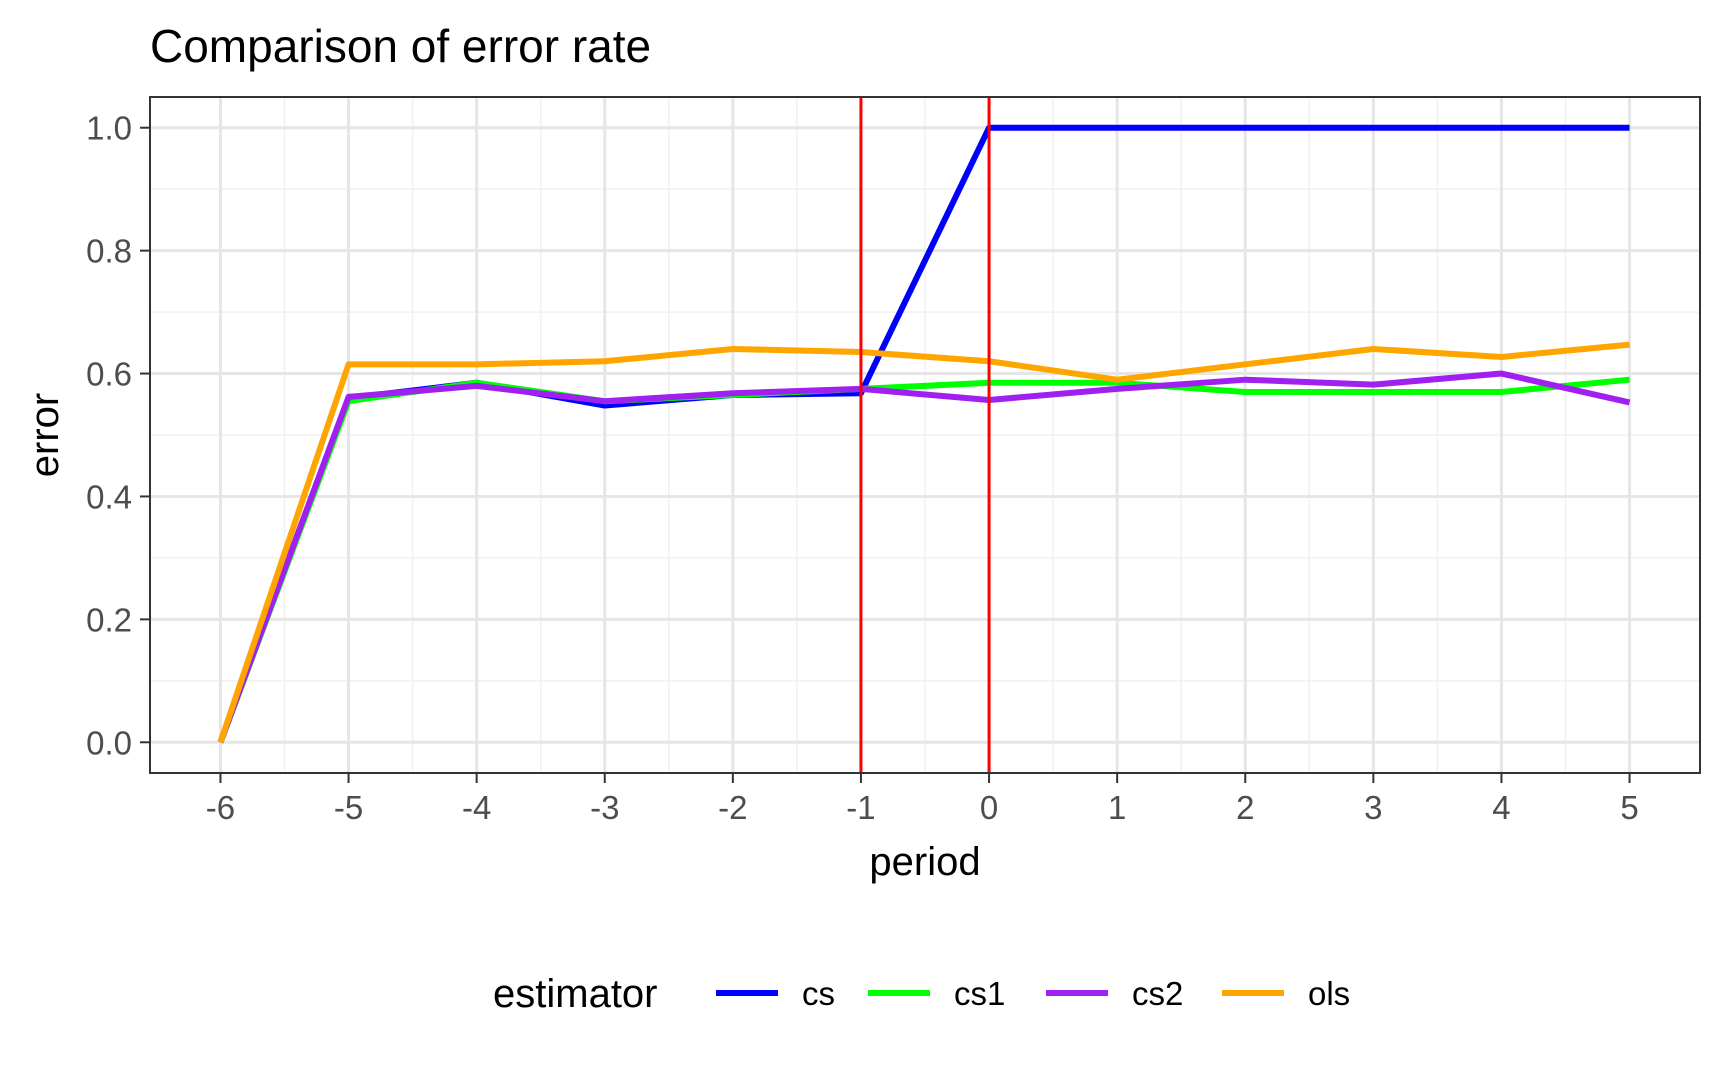 This screenshot has width=1714, height=1072. What do you see at coordinates (109, 251) in the screenshot?
I see `y-tick-label: 0.8` at bounding box center [109, 251].